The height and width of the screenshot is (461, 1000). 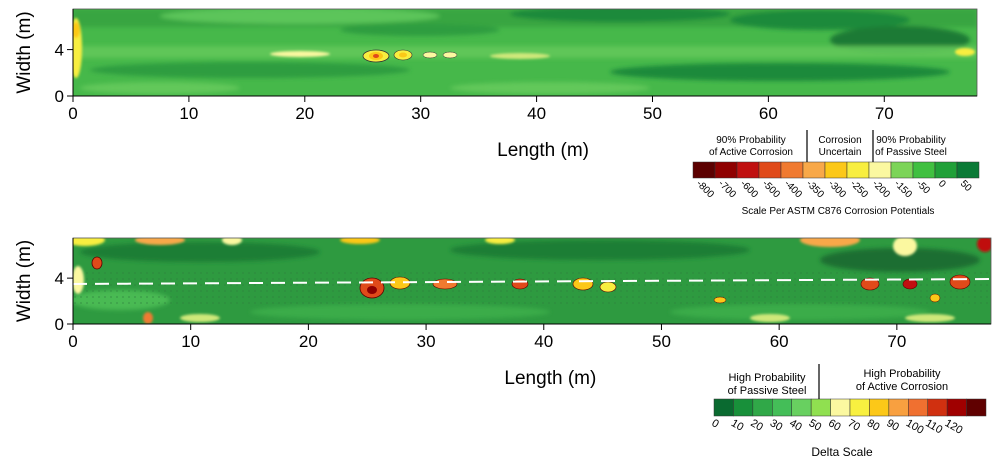 I want to click on legend-tick-label: 120, so click(x=954, y=427).